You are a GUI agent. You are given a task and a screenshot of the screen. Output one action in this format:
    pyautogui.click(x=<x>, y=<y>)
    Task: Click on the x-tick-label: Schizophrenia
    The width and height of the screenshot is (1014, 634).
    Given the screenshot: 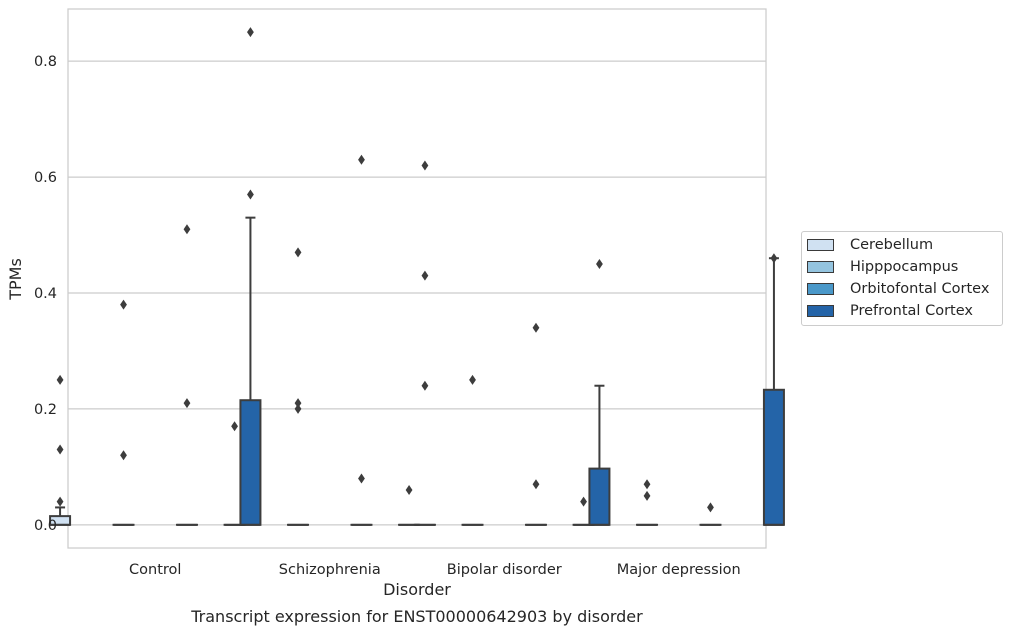 What is the action you would take?
    pyautogui.click(x=330, y=570)
    